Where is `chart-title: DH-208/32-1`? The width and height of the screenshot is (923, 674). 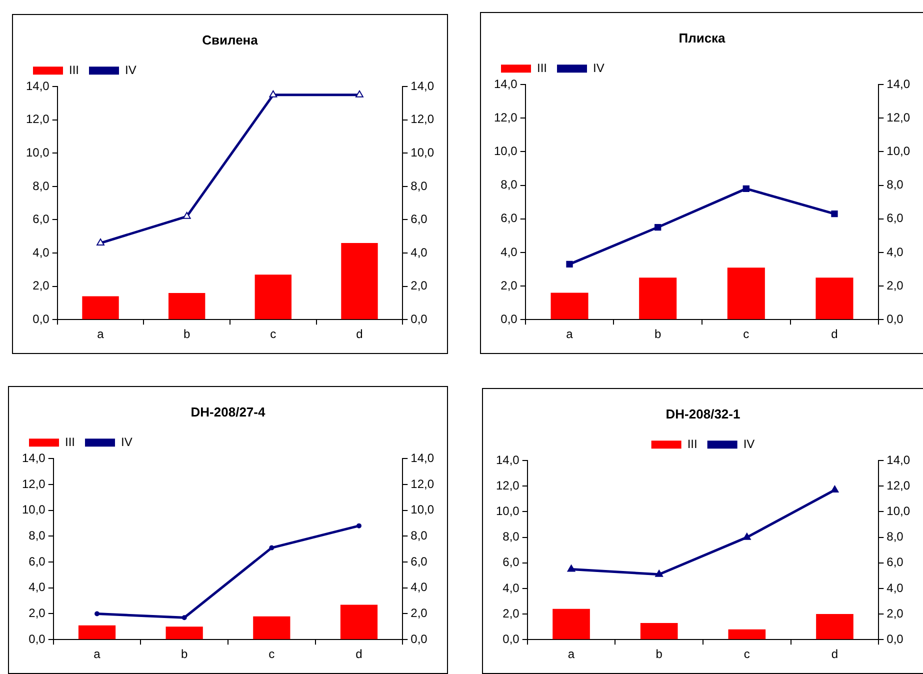
chart-title: DH-208/32-1 is located at coordinates (703, 414).